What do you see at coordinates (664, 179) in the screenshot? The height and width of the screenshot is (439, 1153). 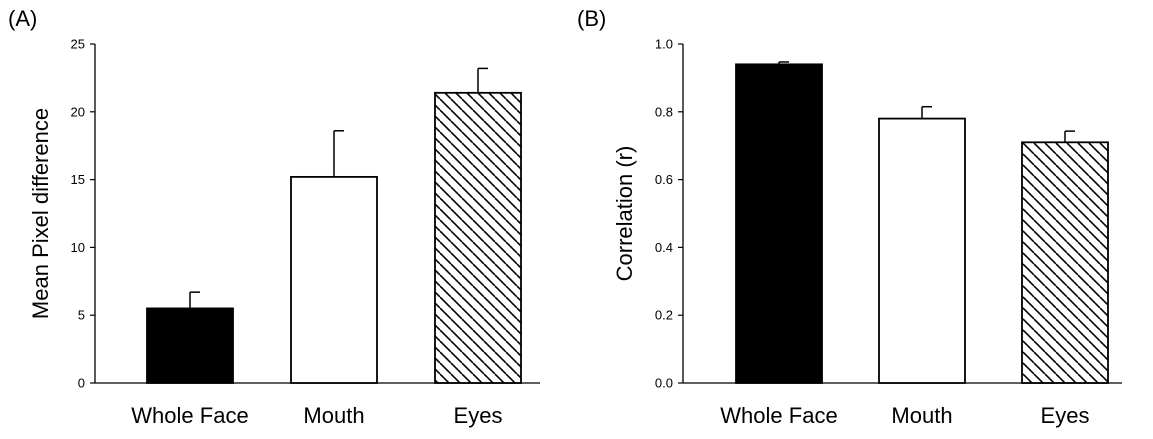 I see `y-tick-label: 0.6` at bounding box center [664, 179].